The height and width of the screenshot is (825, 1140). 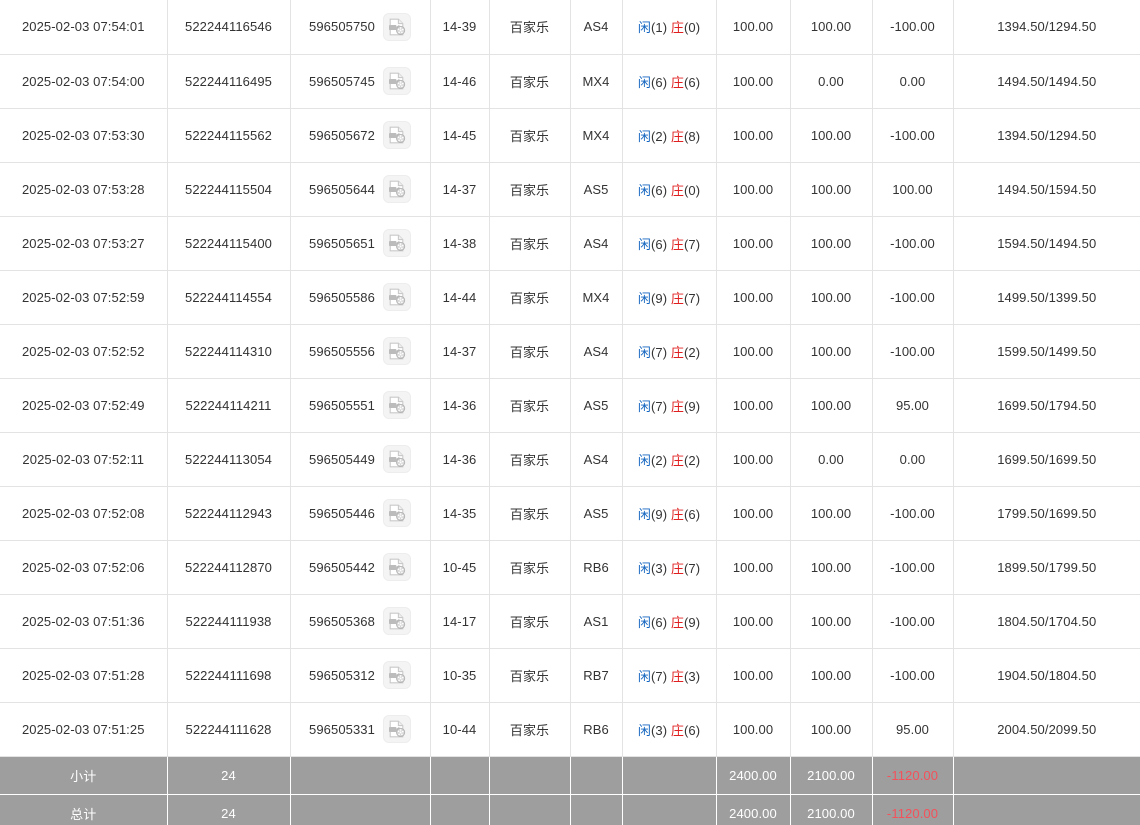 I want to click on cell-bet-detail: 闲(9) 庄(6), so click(x=669, y=513).